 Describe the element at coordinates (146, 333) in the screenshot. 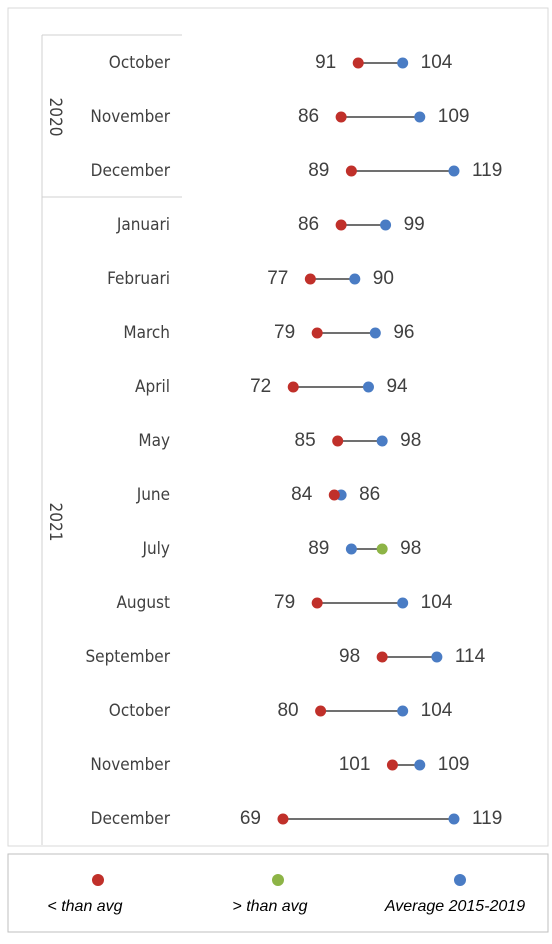

I see `category-label: March` at that location.